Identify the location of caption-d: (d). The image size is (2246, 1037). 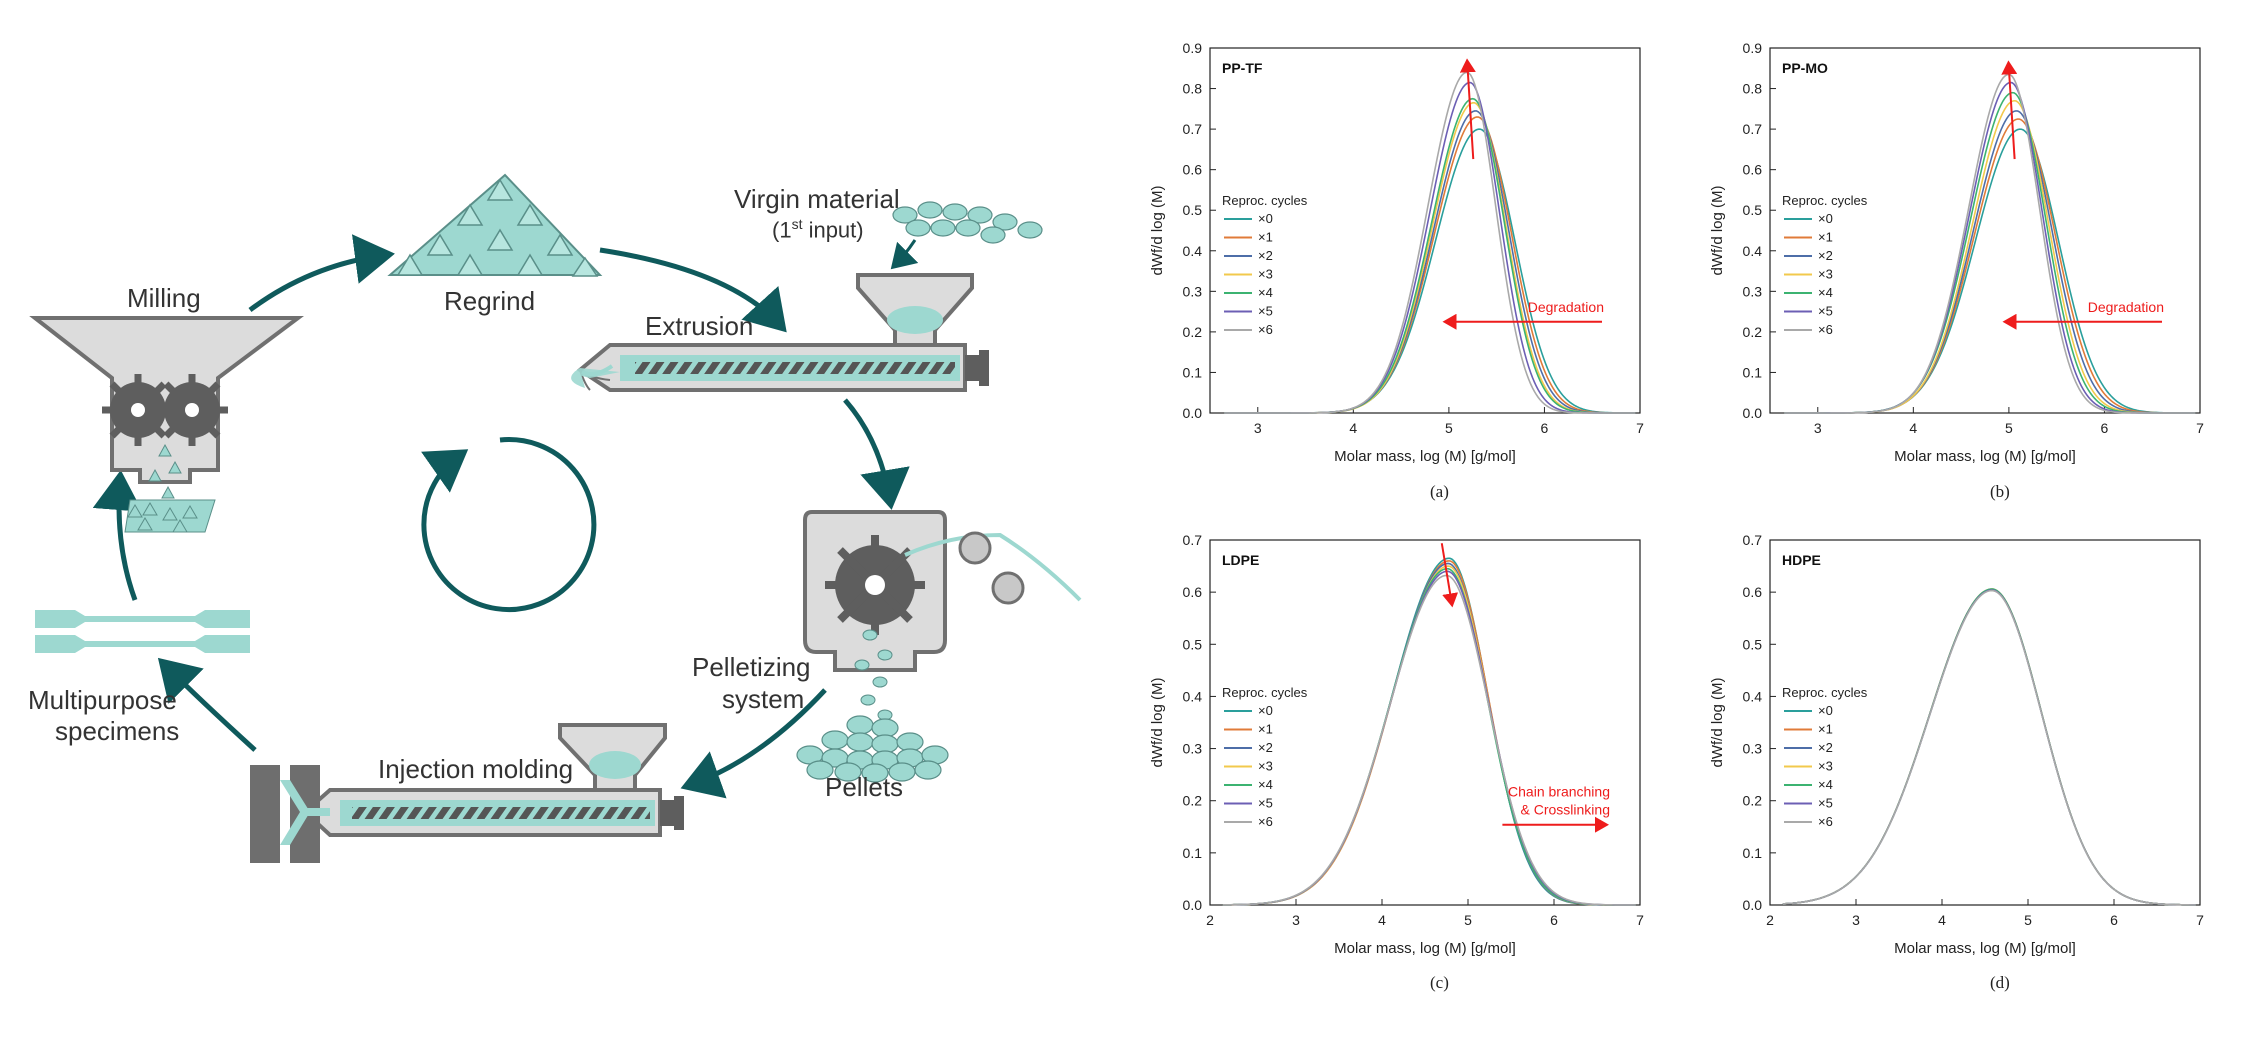
(2000, 982).